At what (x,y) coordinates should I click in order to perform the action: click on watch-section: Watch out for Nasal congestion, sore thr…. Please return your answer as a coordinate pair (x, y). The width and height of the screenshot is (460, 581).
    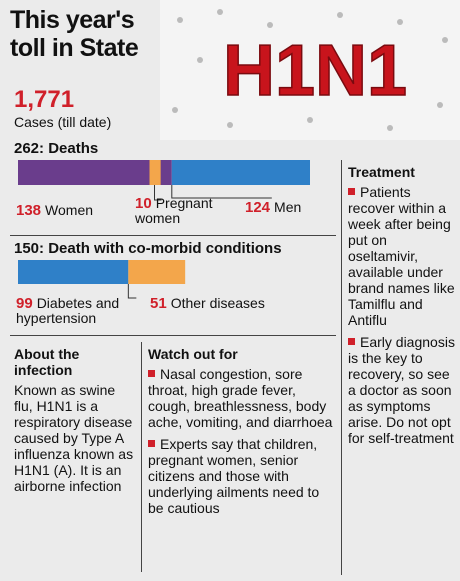
    Looking at the image, I should click on (242, 434).